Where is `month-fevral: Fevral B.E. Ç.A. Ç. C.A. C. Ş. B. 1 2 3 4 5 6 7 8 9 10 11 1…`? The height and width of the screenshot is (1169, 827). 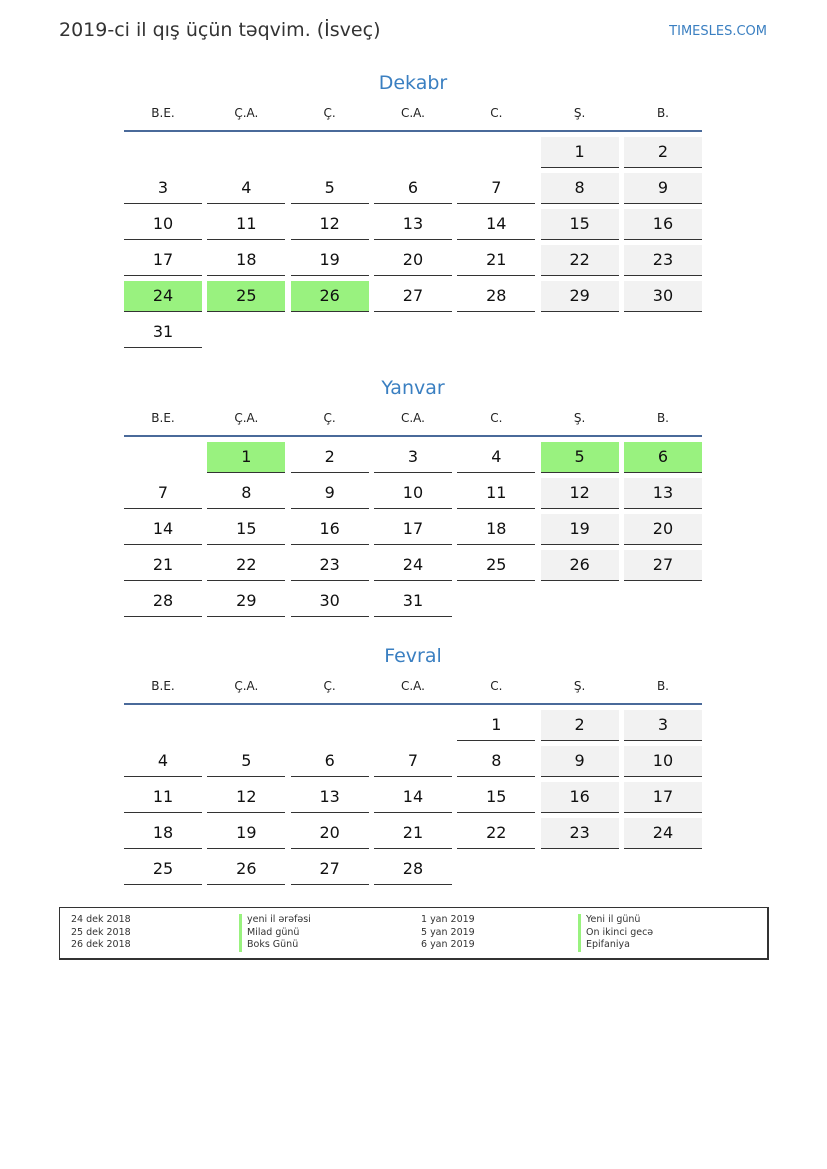 month-fevral: Fevral B.E. Ç.A. Ç. C.A. C. Ş. B. 1 2 3 4 5 6 7 8 9 10 11 1… is located at coordinates (413, 766).